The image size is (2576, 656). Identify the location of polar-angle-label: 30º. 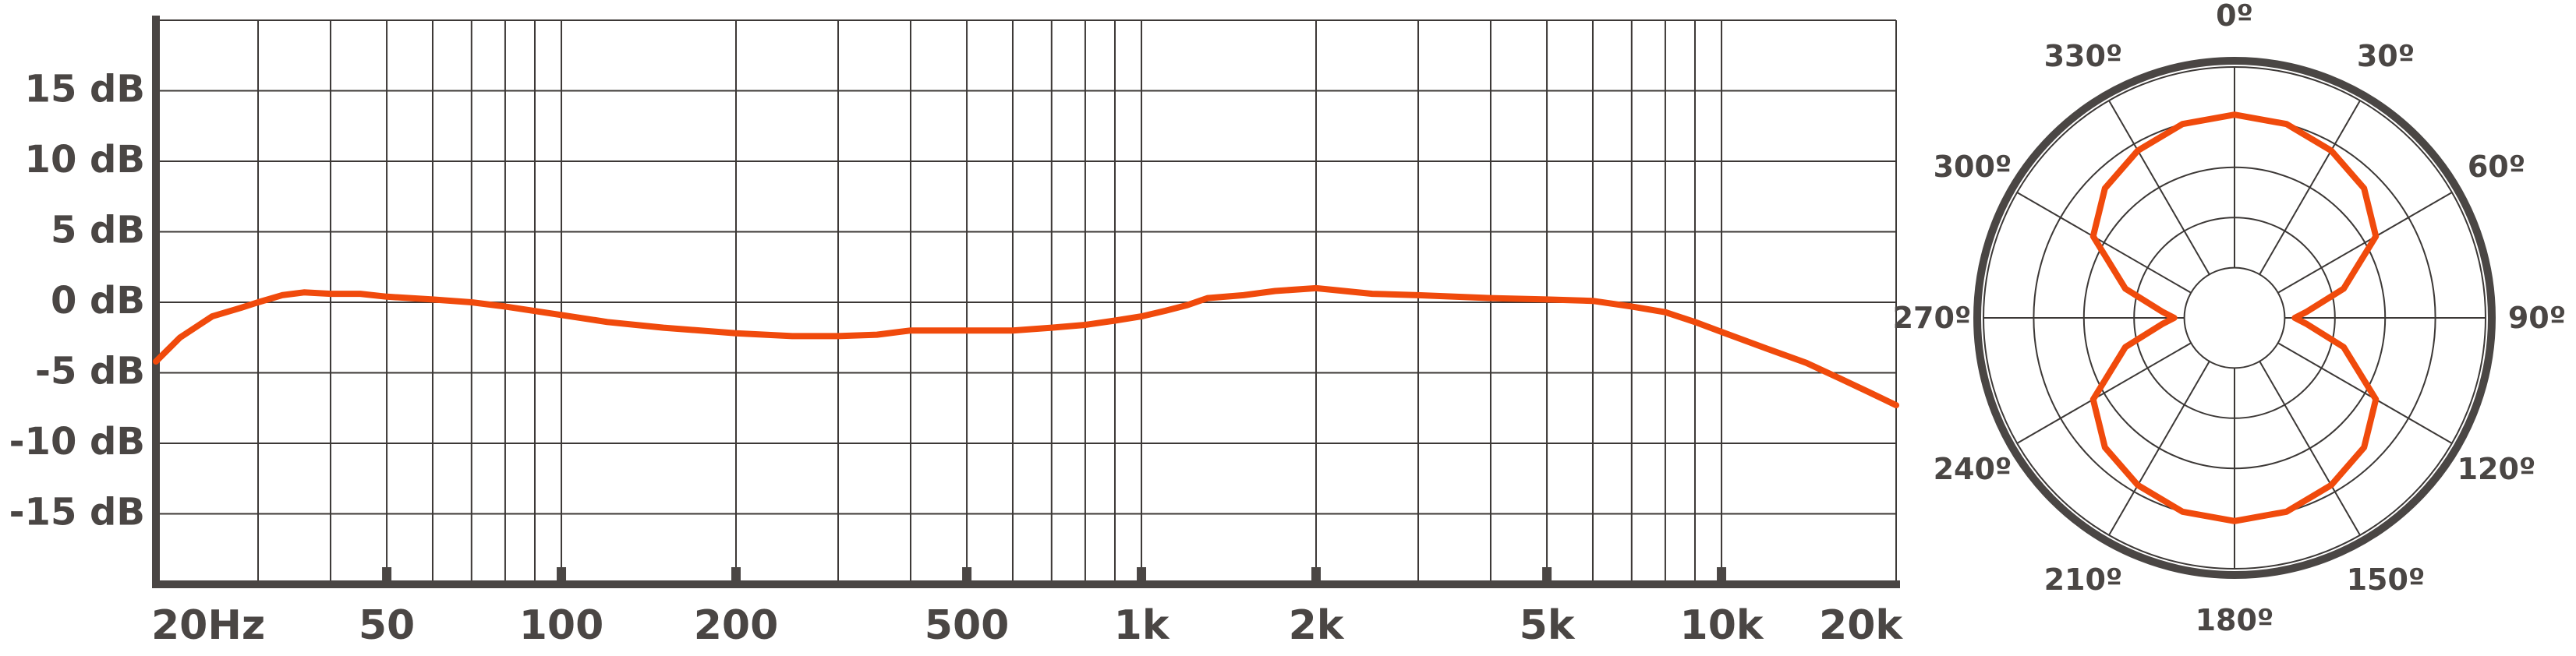
(2386, 56).